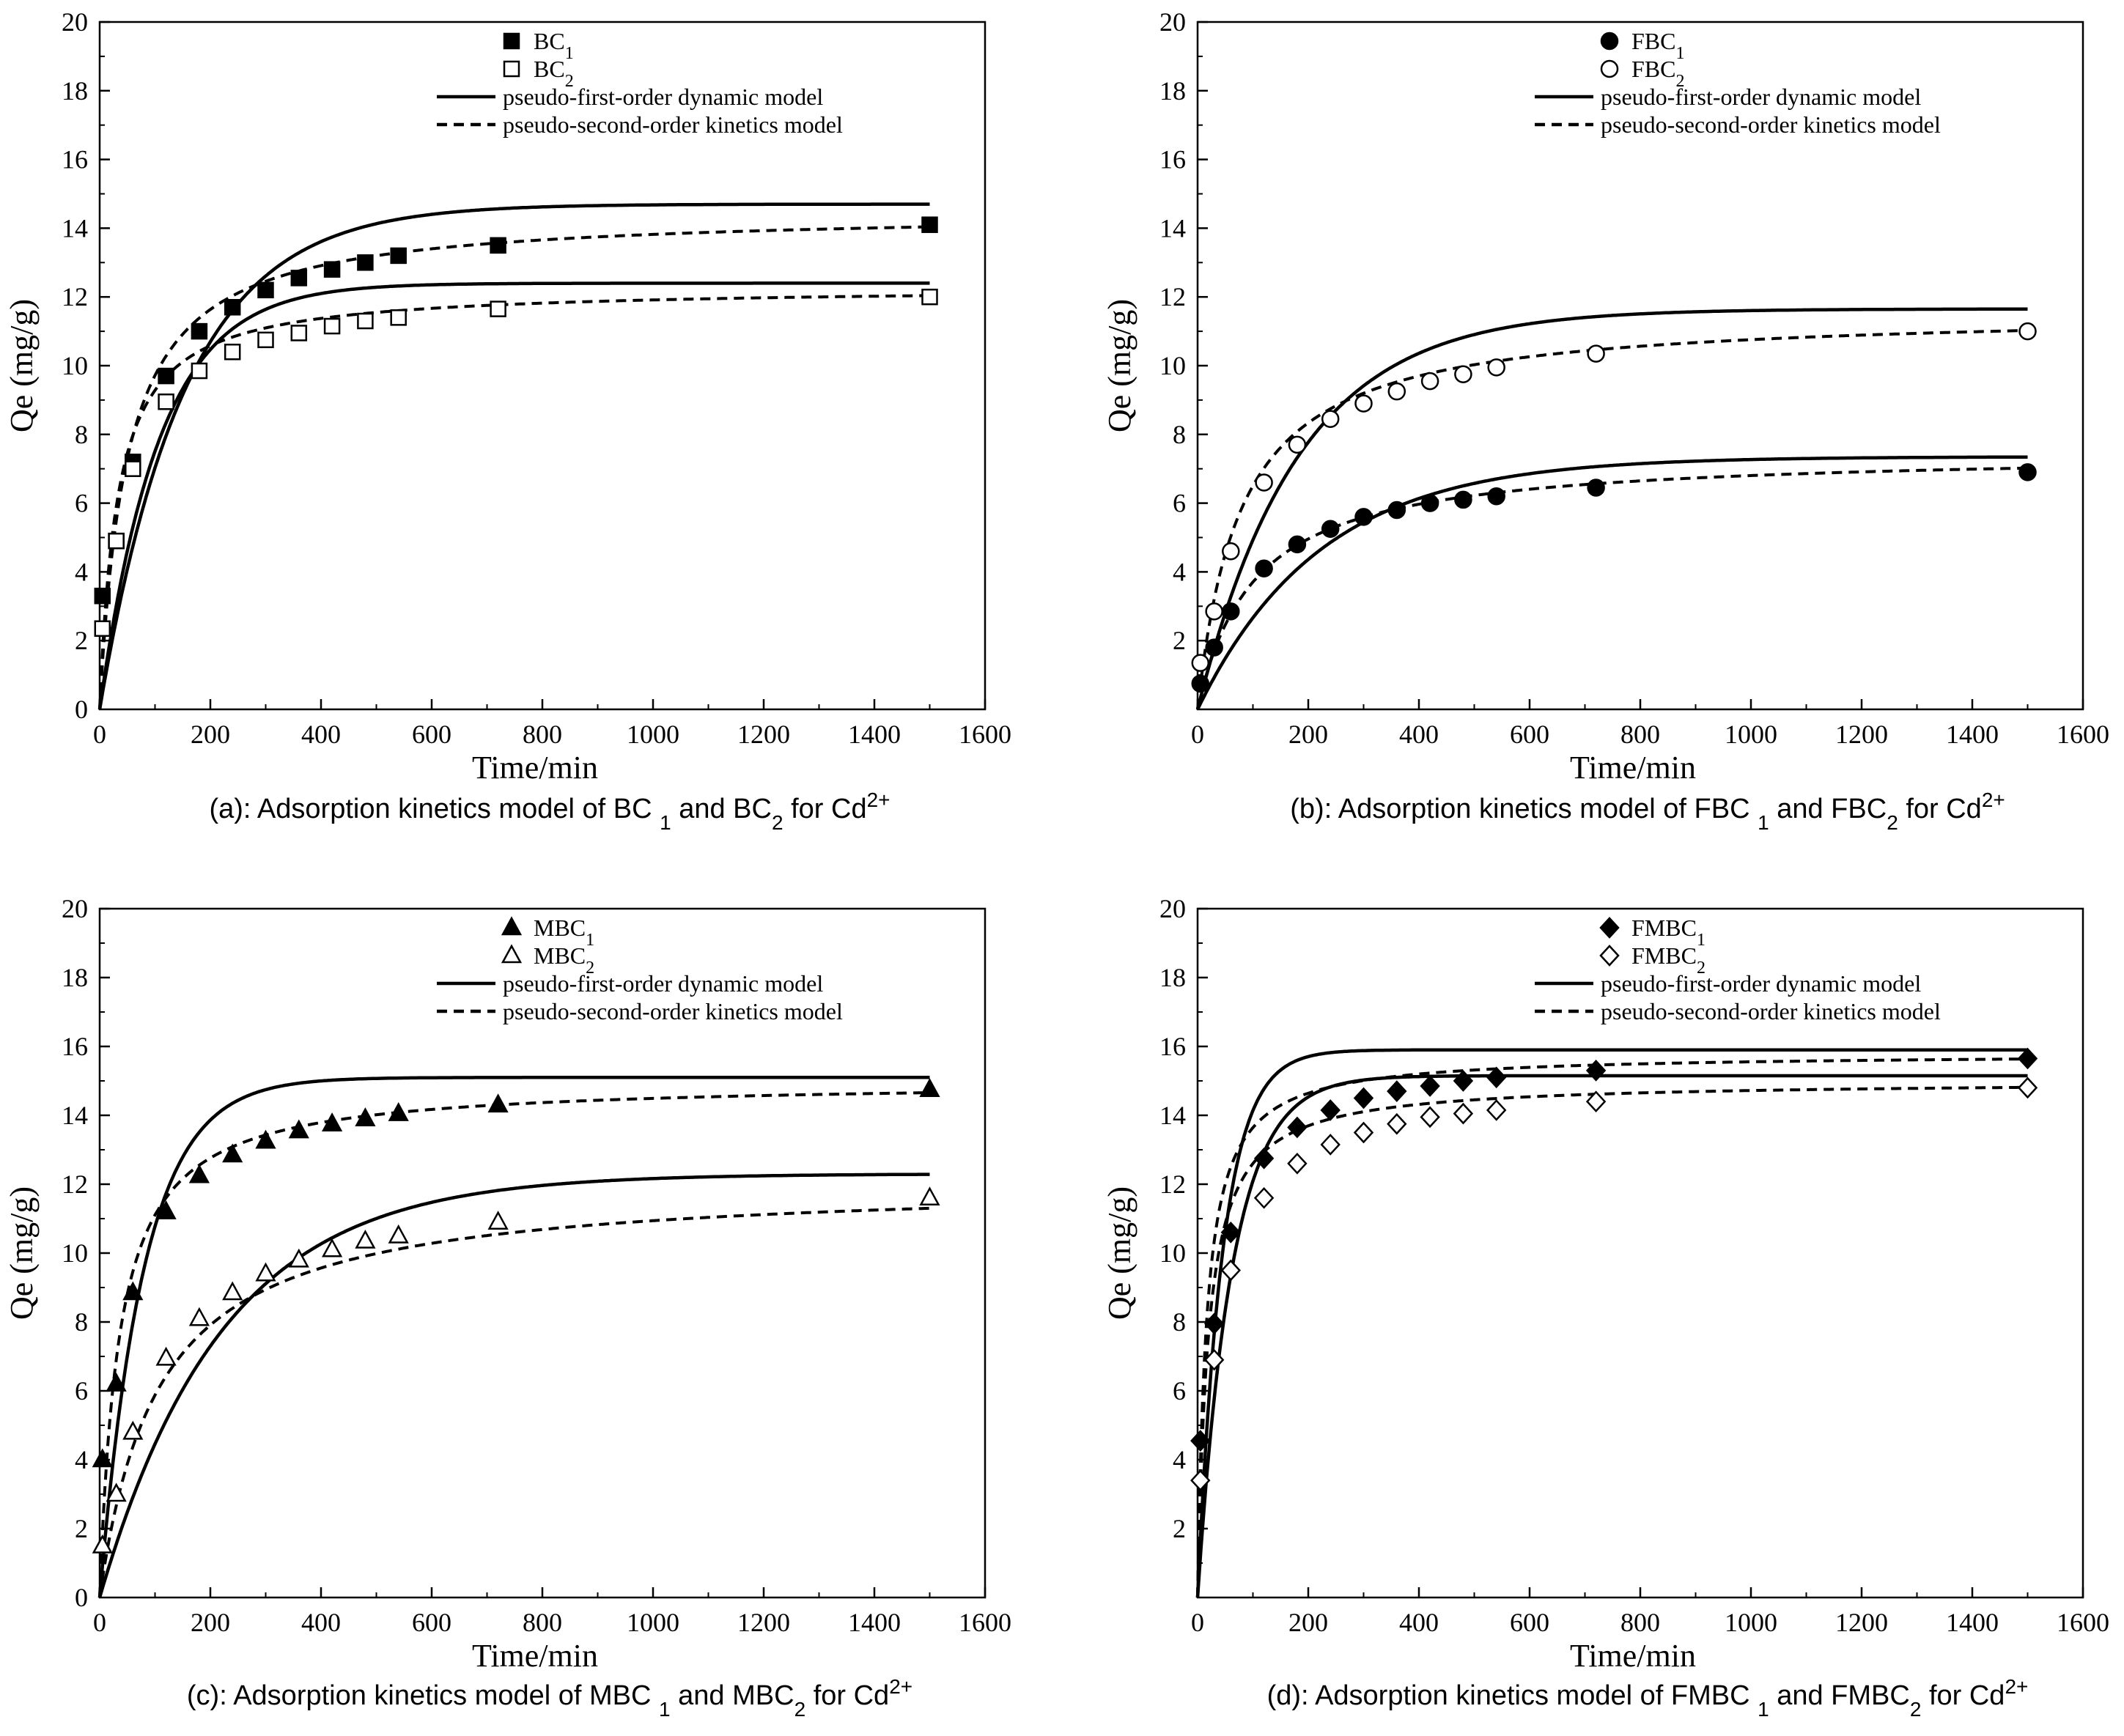  I want to click on x-tick-label: 800, so click(542, 734).